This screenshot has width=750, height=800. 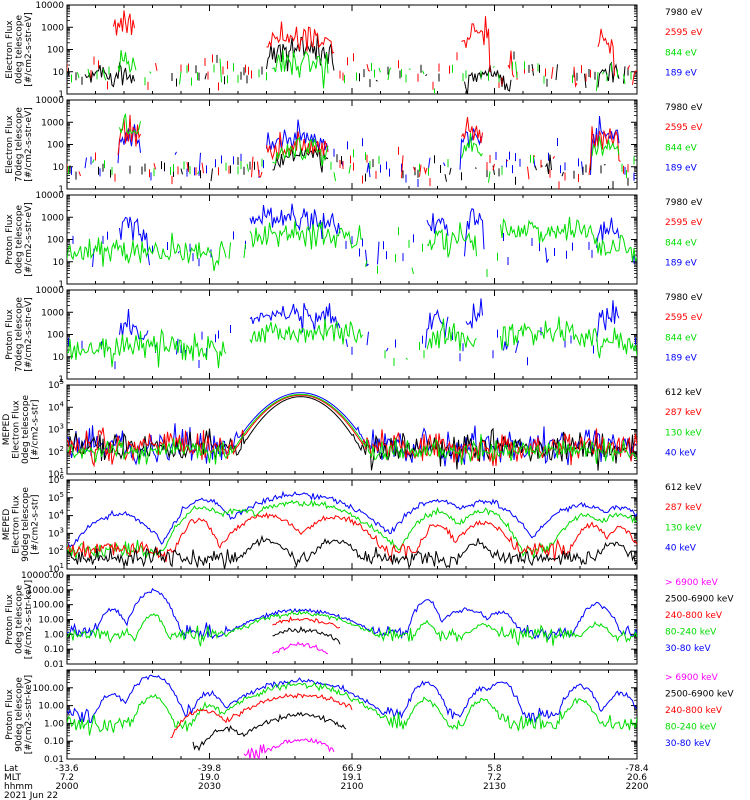 I want to click on x-tick-label-hhmm: 2000, so click(x=67, y=787).